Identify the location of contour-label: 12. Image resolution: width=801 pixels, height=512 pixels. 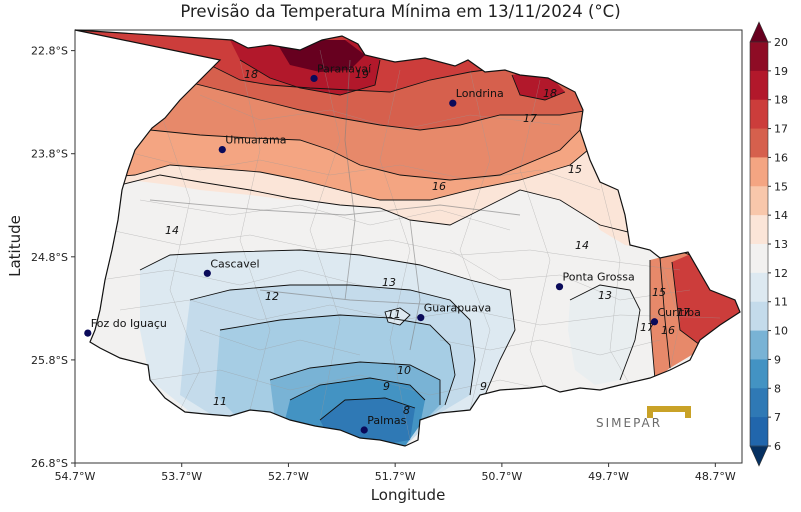
(272, 296).